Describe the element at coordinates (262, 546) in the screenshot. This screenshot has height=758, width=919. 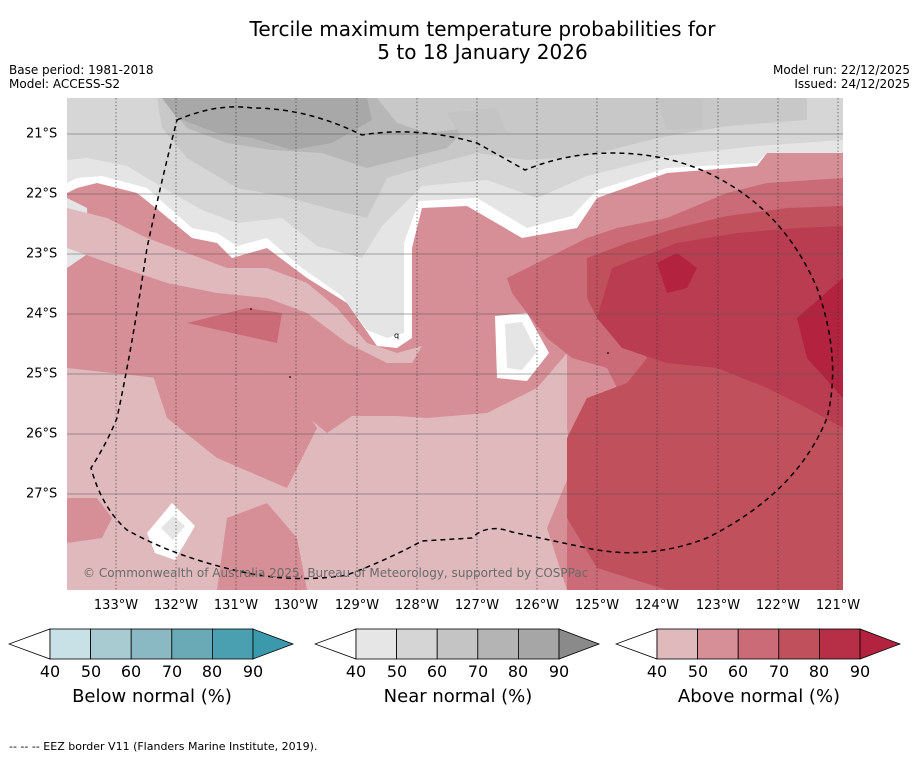
I see `field-above-50-bottom-mid` at that location.